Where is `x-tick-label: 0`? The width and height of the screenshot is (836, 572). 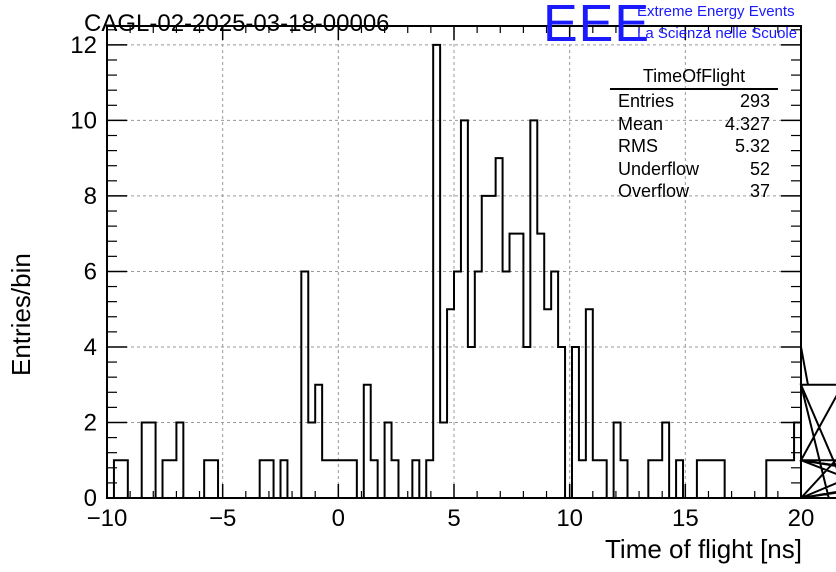
x-tick-label: 0 is located at coordinates (338, 518).